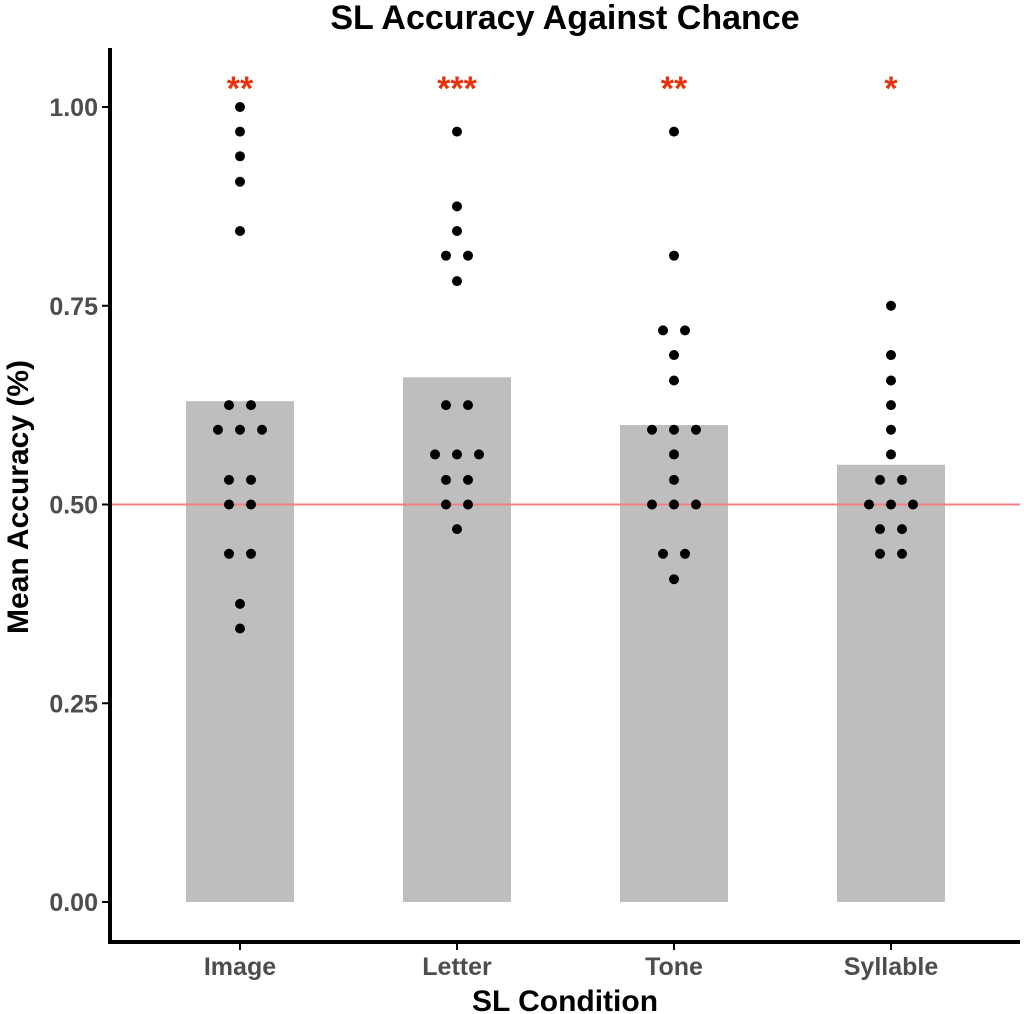  Describe the element at coordinates (457, 967) in the screenshot. I see `x-tick-label-letter: Letter` at that location.